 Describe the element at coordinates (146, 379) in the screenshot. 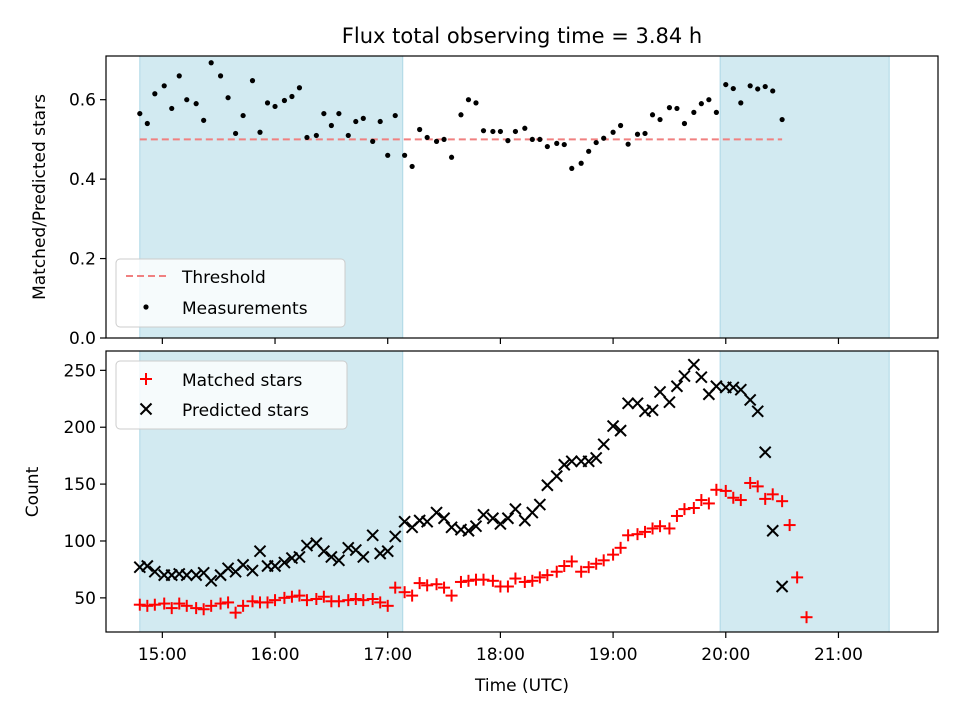

I see `legend-matched-swatch` at that location.